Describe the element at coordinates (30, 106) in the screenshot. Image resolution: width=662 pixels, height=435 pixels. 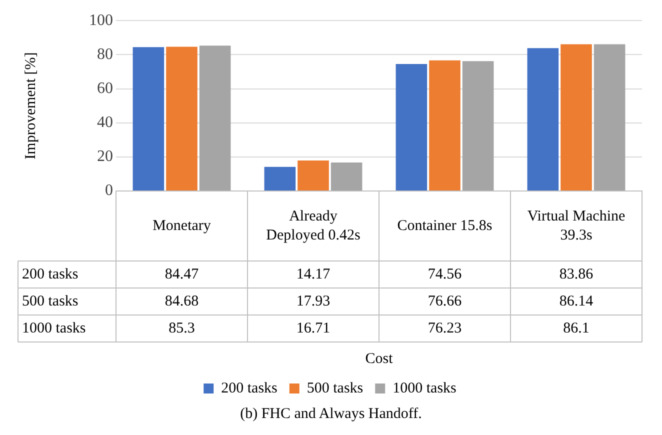
I see `y-axis-title: Improvement [%]` at that location.